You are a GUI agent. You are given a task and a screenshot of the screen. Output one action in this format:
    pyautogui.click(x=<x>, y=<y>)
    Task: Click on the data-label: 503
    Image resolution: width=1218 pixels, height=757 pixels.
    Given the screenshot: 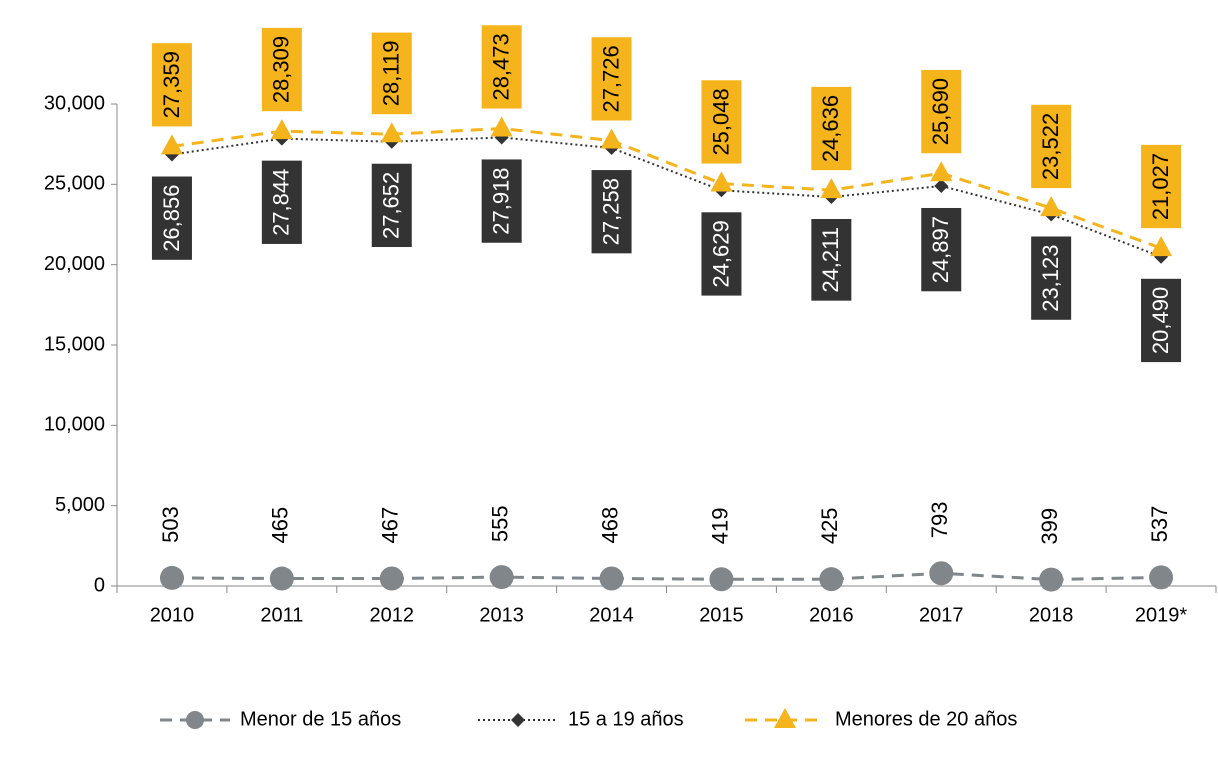 What is the action you would take?
    pyautogui.click(x=170, y=524)
    